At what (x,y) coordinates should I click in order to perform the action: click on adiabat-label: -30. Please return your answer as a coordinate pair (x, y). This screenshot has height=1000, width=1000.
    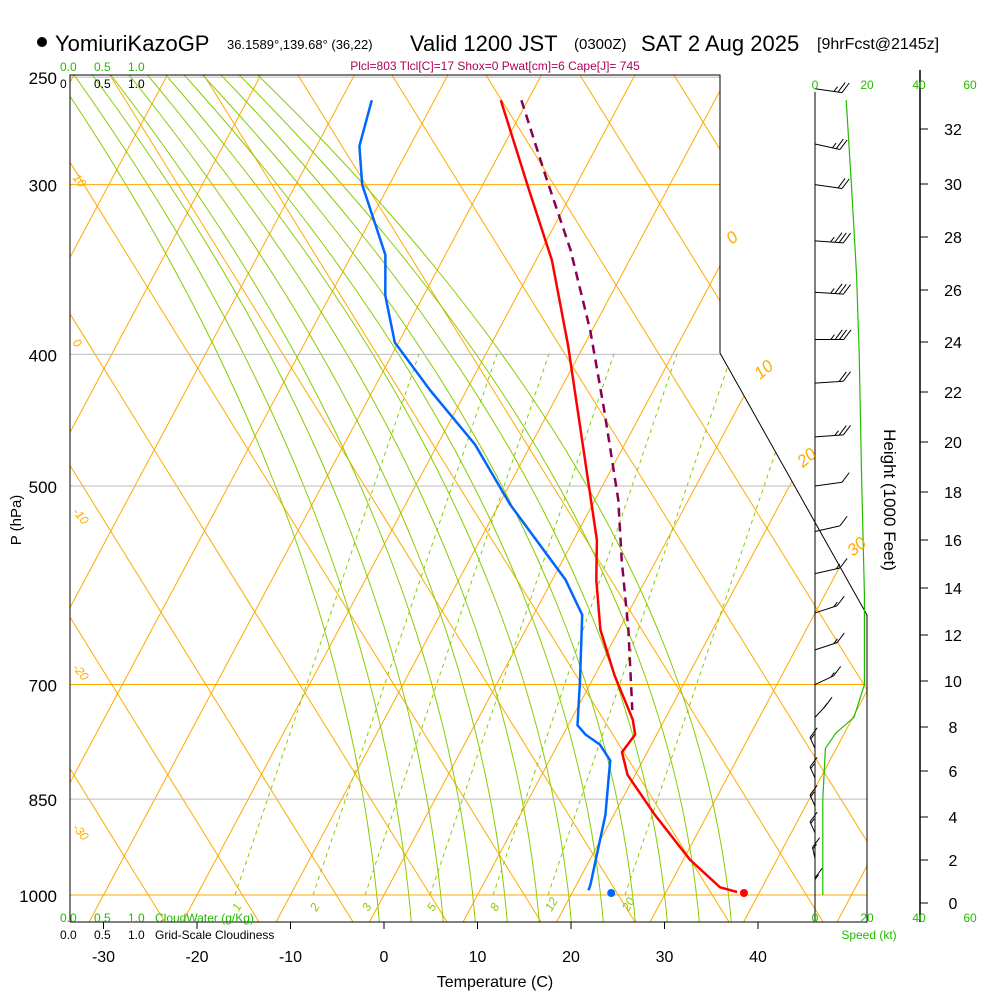
    Looking at the image, I should click on (81, 832).